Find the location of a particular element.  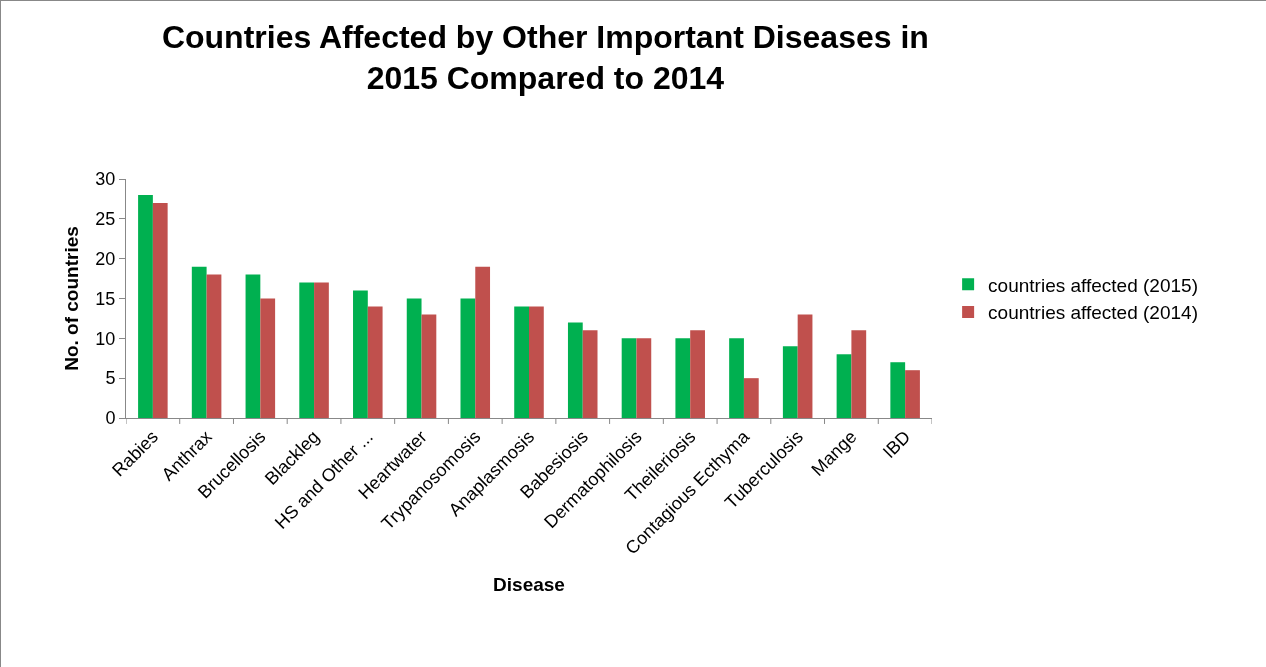

y-tick-label: 0 is located at coordinates (110, 418).